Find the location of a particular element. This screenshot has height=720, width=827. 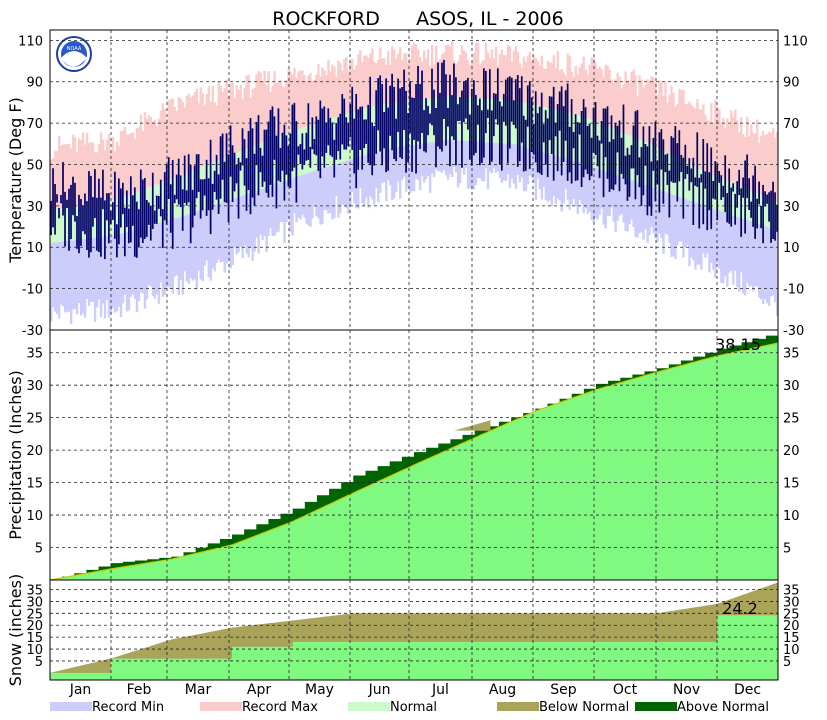

tick-label-right: 15 is located at coordinates (791, 638).